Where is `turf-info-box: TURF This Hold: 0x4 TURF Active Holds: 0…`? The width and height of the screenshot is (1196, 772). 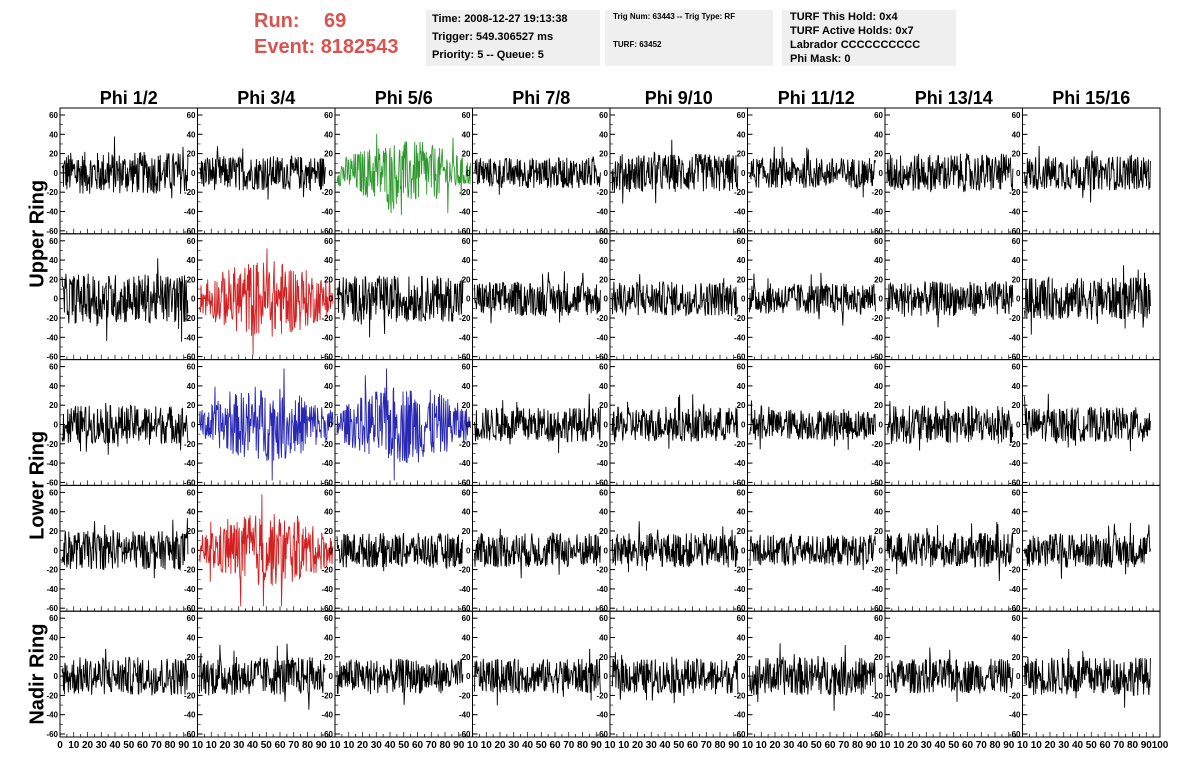 turf-info-box: TURF This Hold: 0x4 TURF Active Holds: 0… is located at coordinates (869, 38).